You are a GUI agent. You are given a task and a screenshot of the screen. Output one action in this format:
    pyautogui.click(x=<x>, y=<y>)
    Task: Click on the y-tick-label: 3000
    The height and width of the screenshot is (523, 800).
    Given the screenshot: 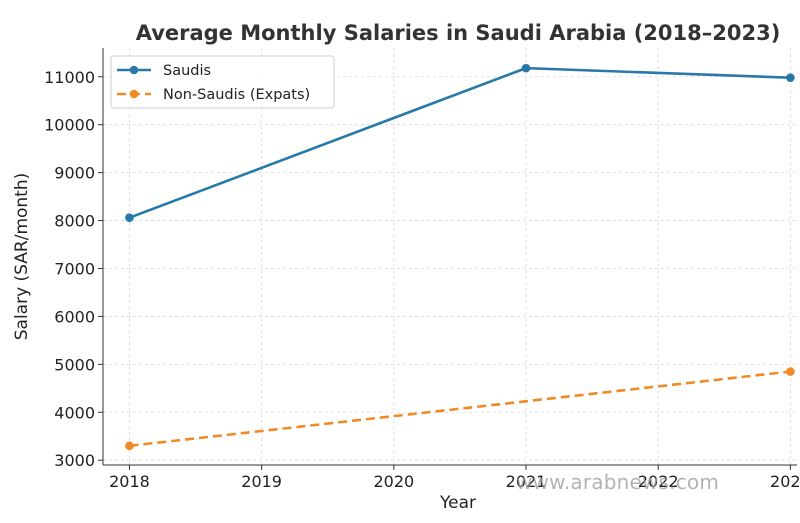 What is the action you would take?
    pyautogui.click(x=74, y=460)
    